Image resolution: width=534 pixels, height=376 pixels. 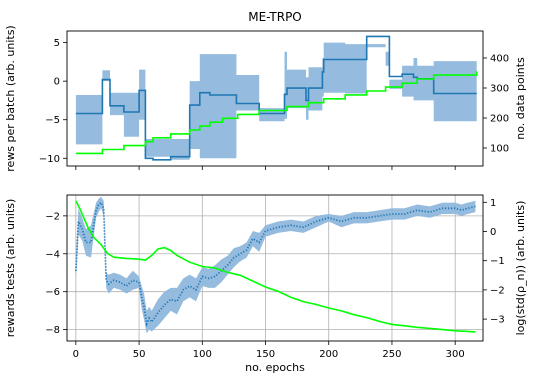 I want to click on y2-tick-label: 0, so click(x=493, y=232).